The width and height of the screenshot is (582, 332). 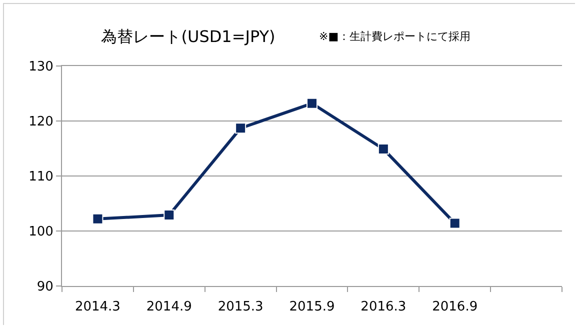 I want to click on x-tick-label: 2015.3, so click(x=241, y=307).